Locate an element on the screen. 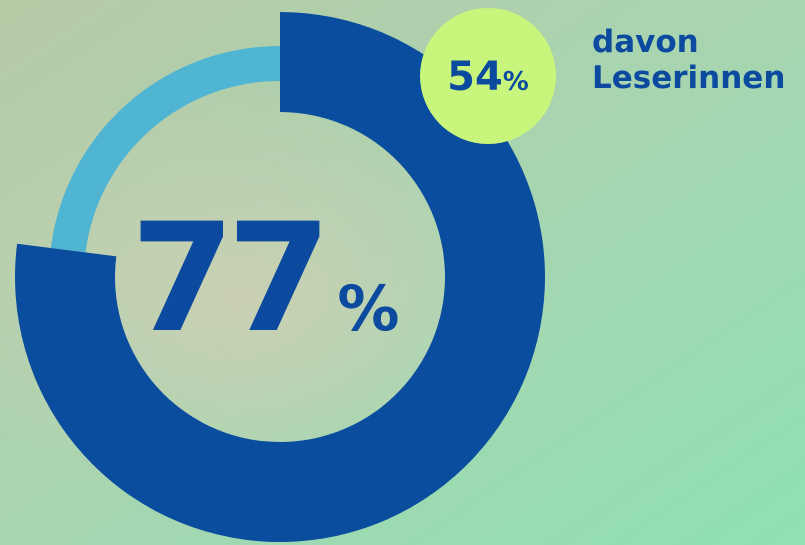 The image size is (805, 545). badge-circle is located at coordinates (488, 76).